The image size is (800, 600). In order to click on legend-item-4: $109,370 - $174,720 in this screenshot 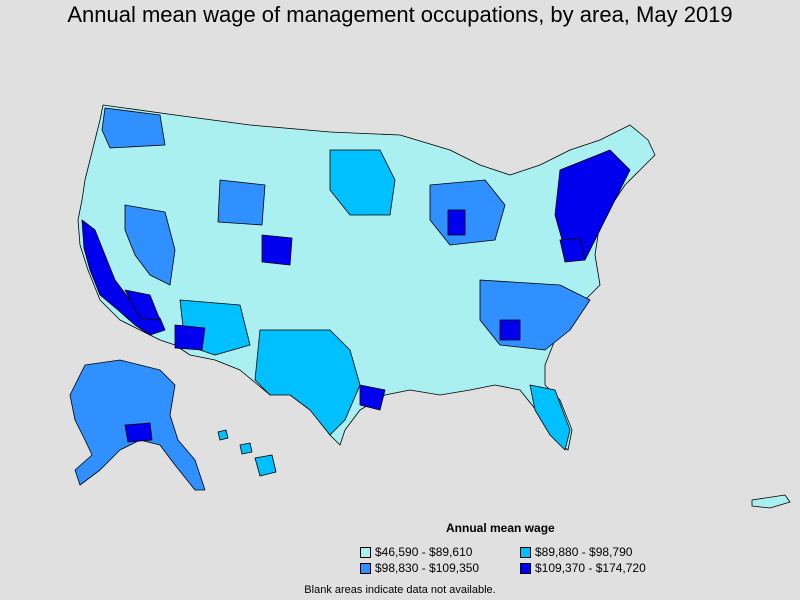, I will do `click(583, 568)`.